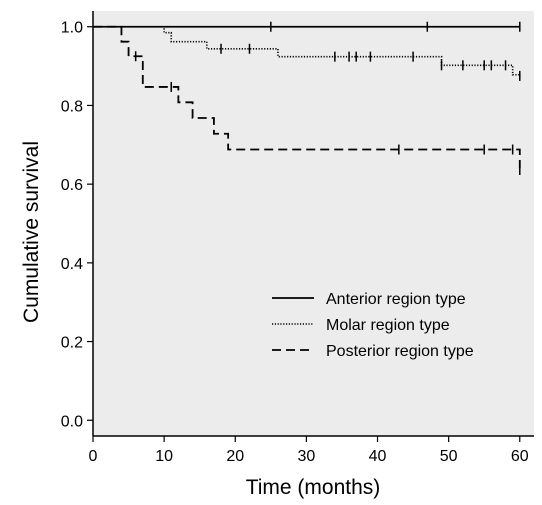  Describe the element at coordinates (449, 456) in the screenshot. I see `x-tick-label: 50` at that location.